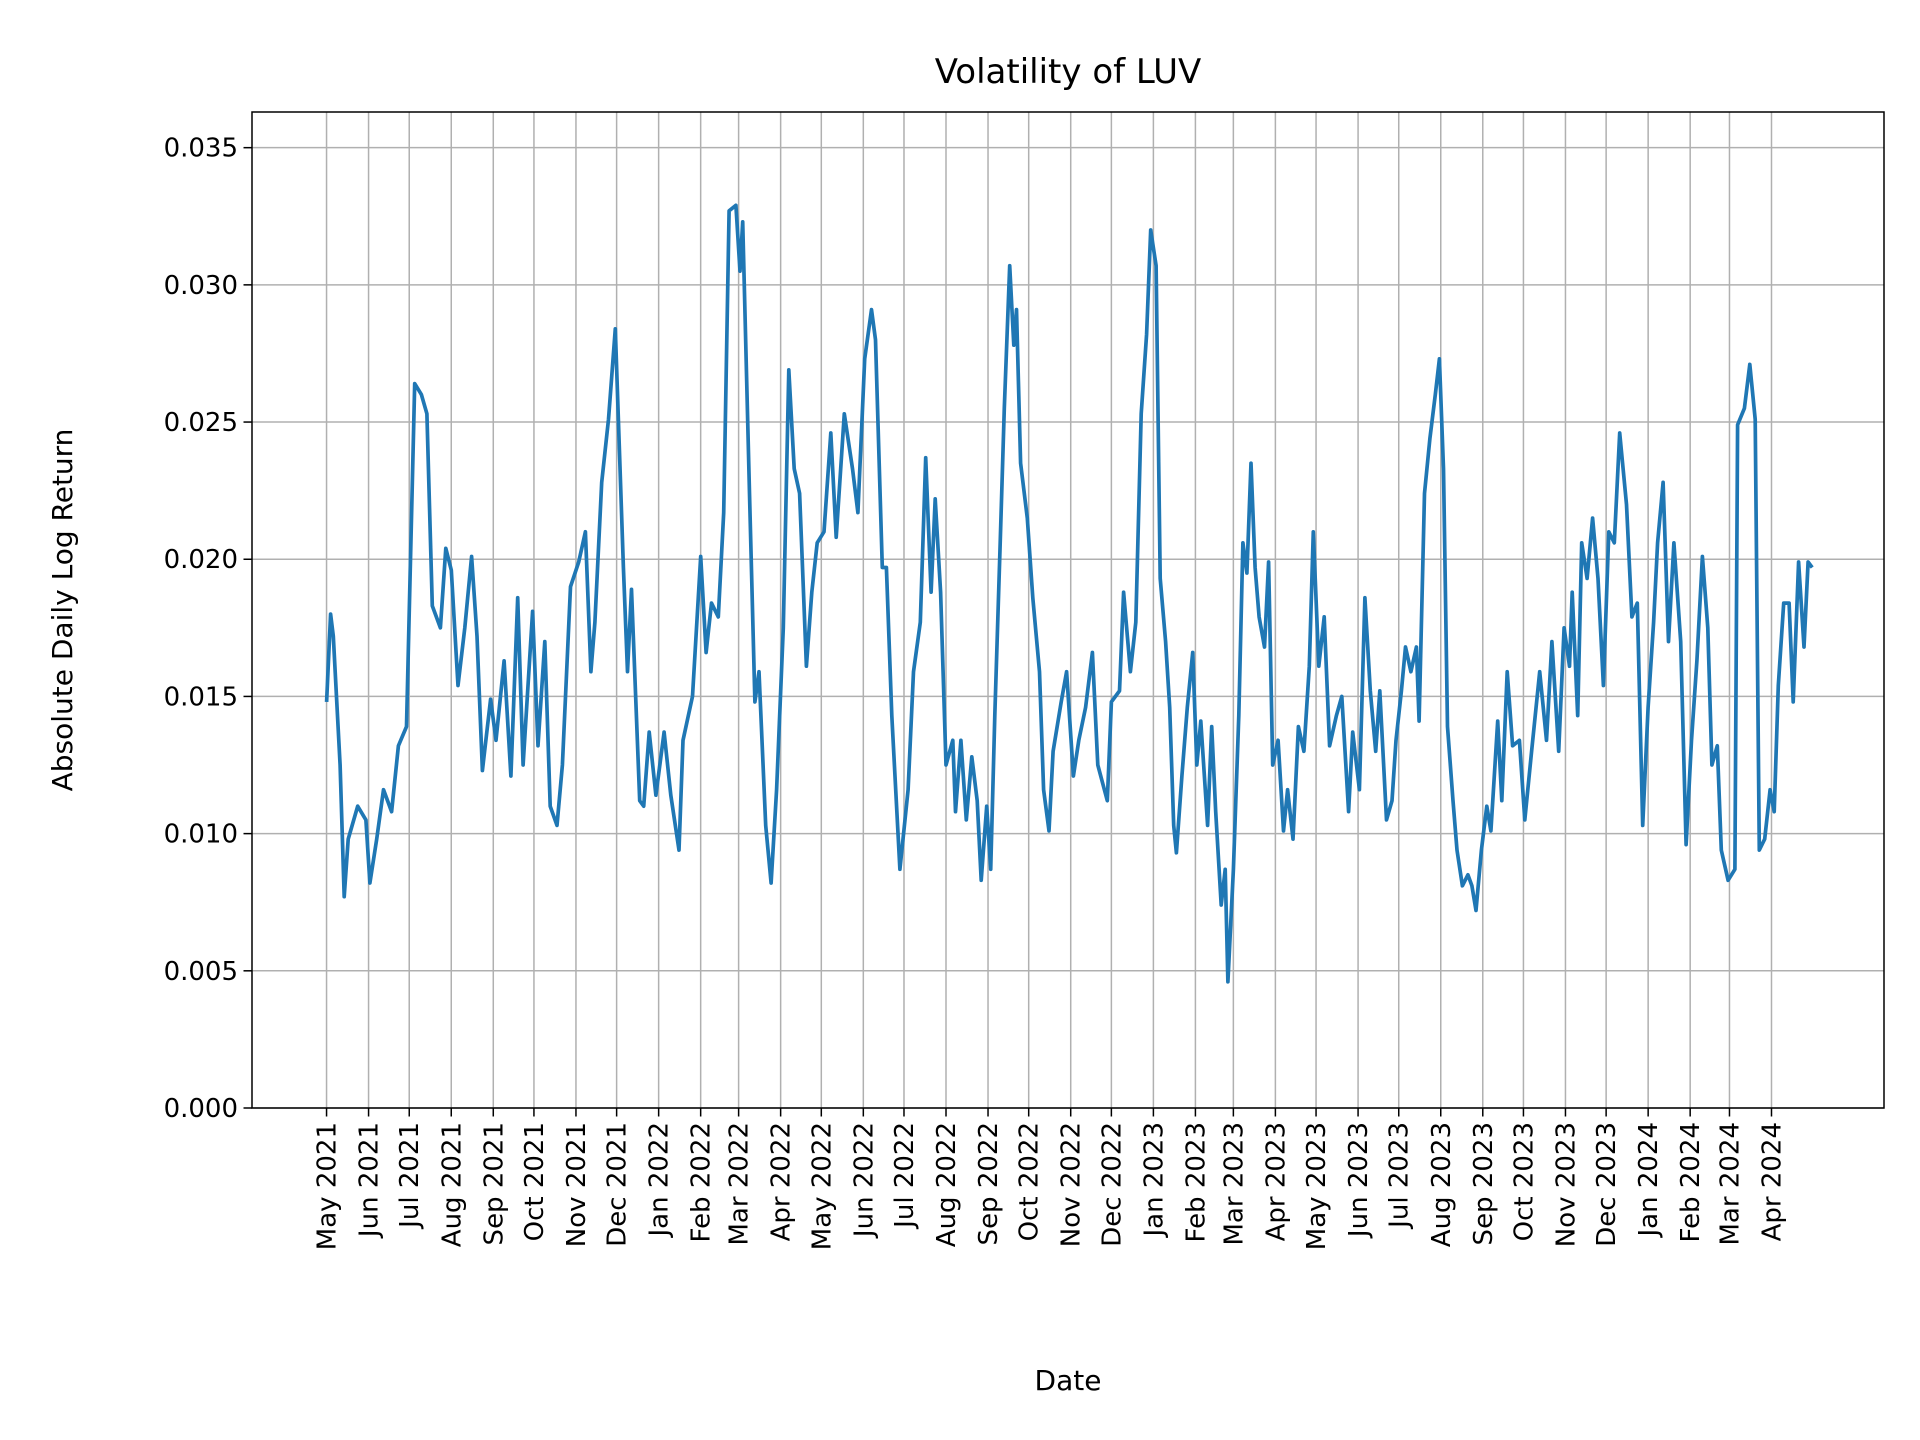  I want to click on x-tick-label: Mar 2022, so click(740, 1184).